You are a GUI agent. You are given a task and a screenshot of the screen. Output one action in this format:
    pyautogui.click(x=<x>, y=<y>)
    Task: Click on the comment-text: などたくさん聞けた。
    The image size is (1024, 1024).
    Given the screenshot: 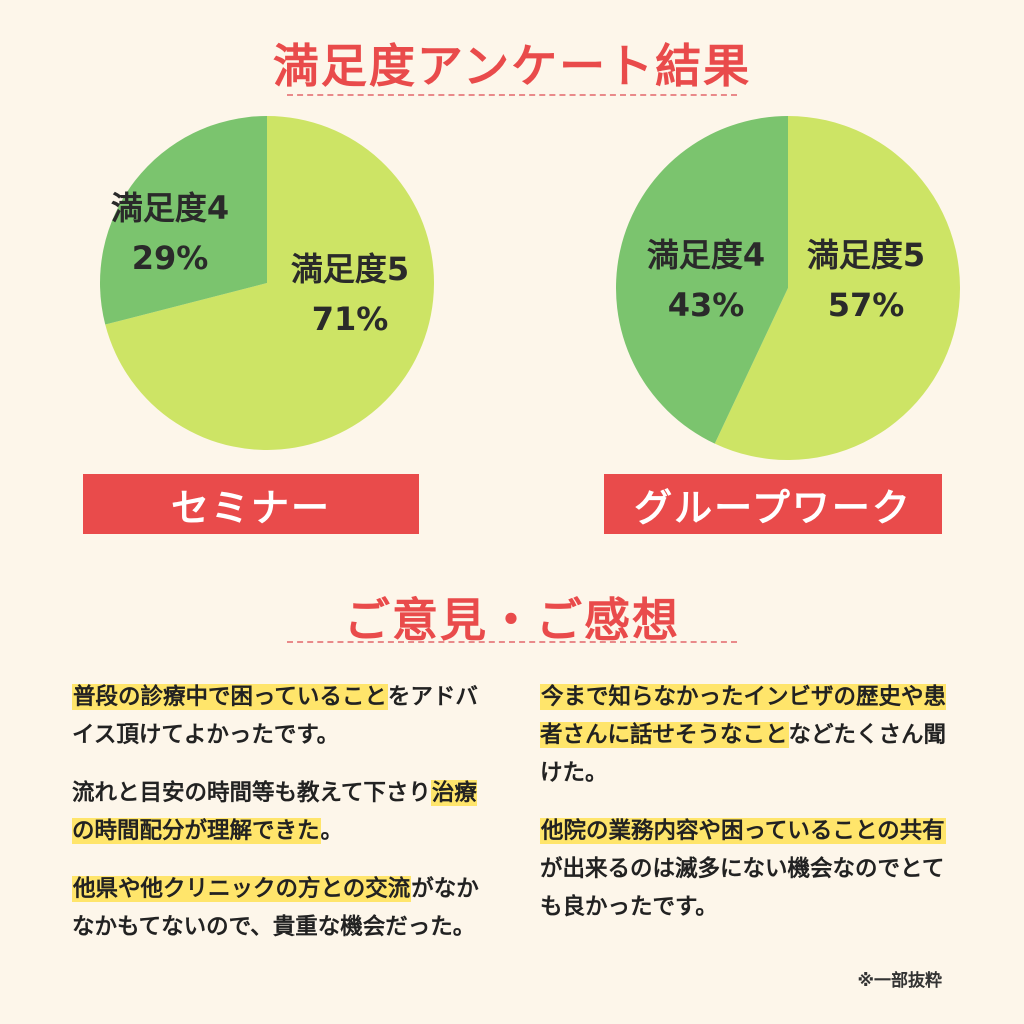 What is the action you would take?
    pyautogui.click(x=743, y=754)
    